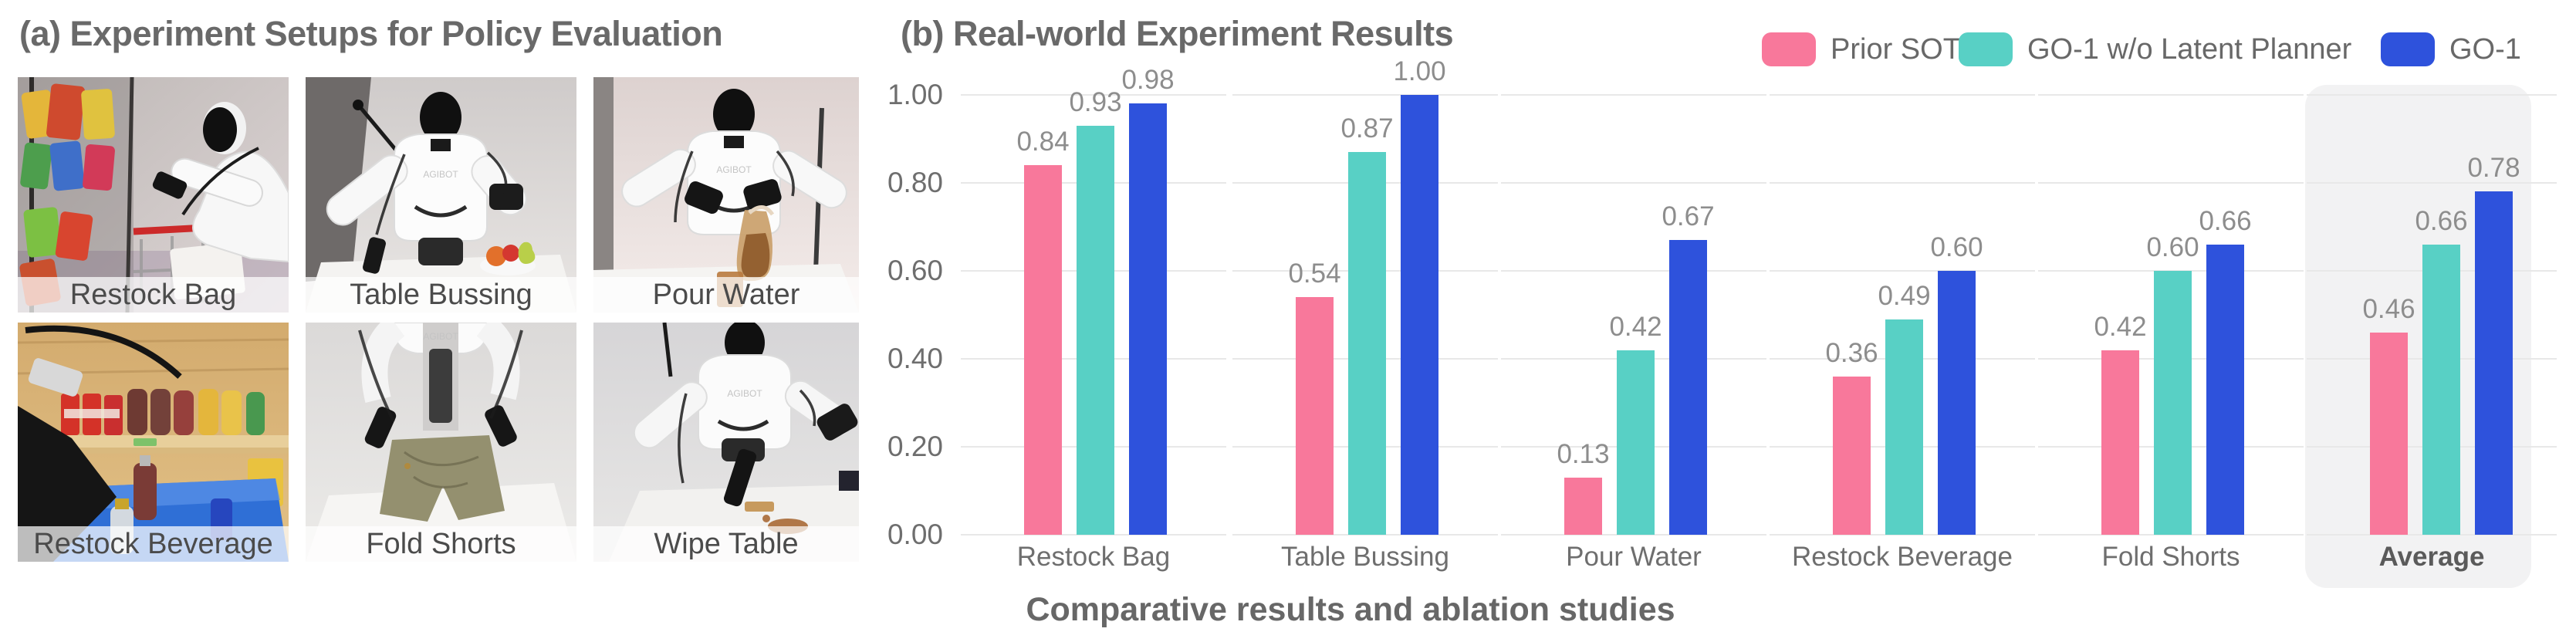  What do you see at coordinates (1633, 95) in the screenshot?
I see `gridline-pour-water-1.00` at bounding box center [1633, 95].